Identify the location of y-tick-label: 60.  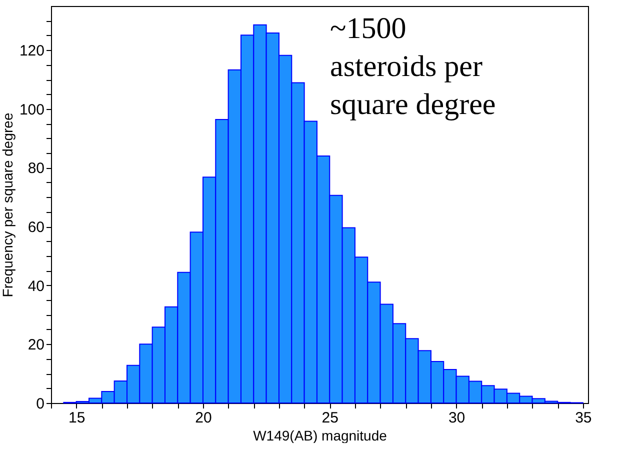
(36, 227).